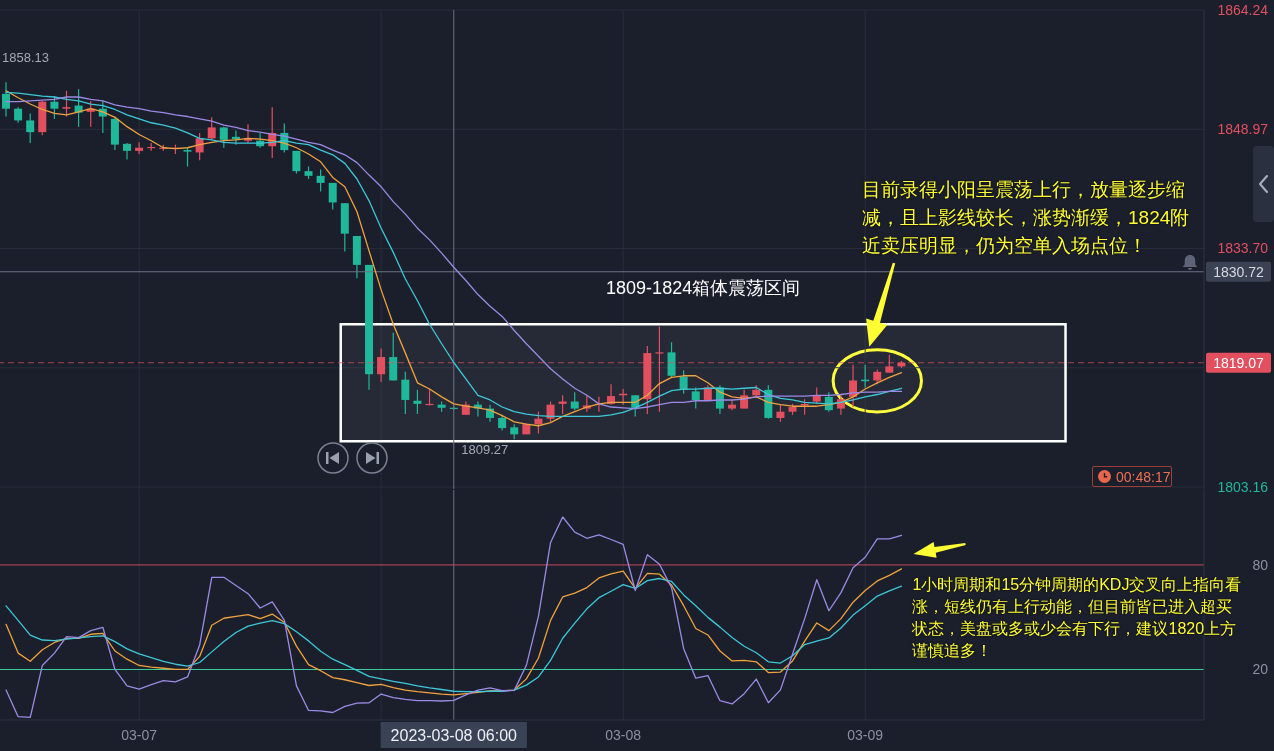 The height and width of the screenshot is (751, 1274). I want to click on ref-line-label: 1819.07, so click(1239, 362).